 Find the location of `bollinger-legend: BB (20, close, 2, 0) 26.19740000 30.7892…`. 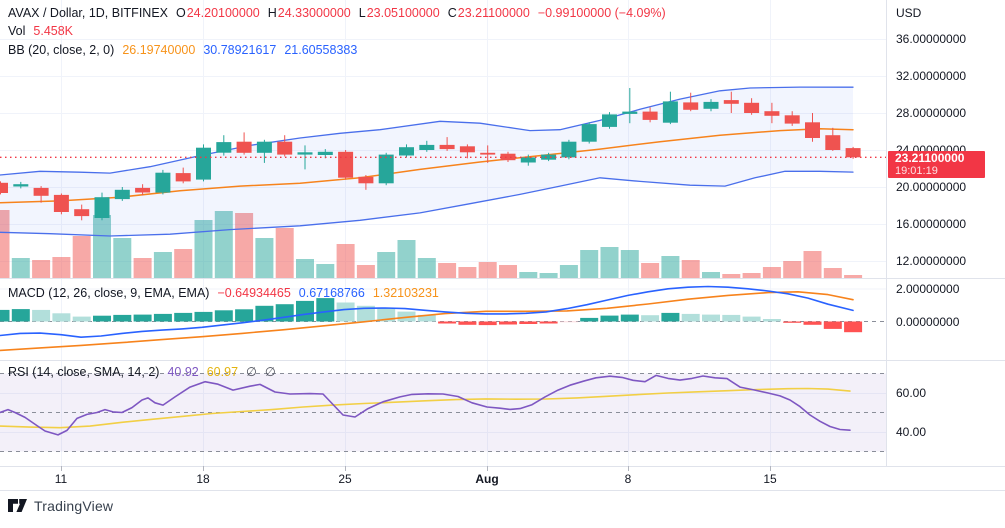

bollinger-legend: BB (20, close, 2, 0) 26.19740000 30.7892… is located at coordinates (182, 50).